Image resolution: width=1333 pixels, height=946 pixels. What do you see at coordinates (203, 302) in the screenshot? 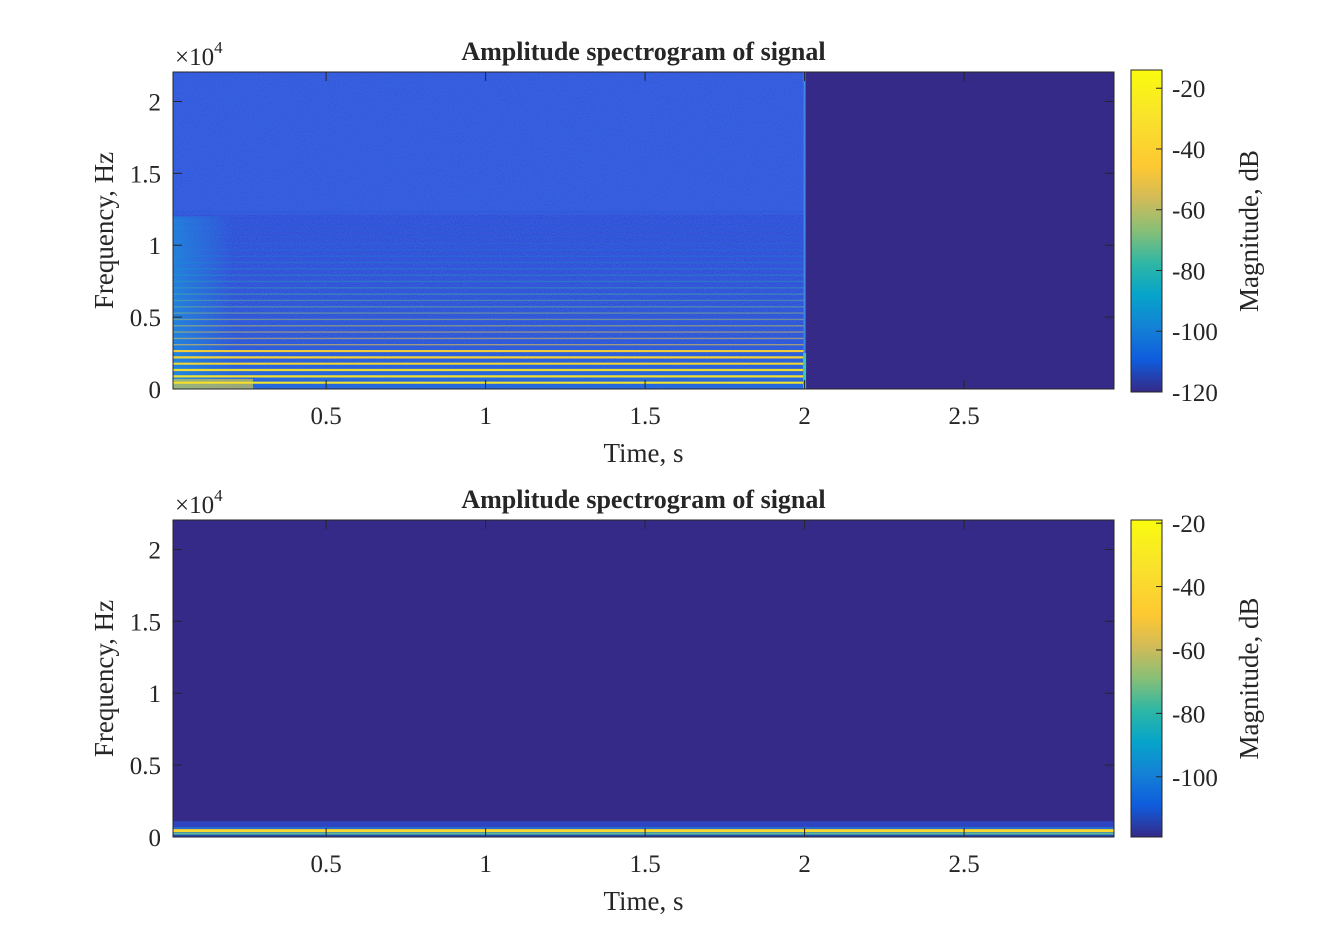
I see `onset-glow` at bounding box center [203, 302].